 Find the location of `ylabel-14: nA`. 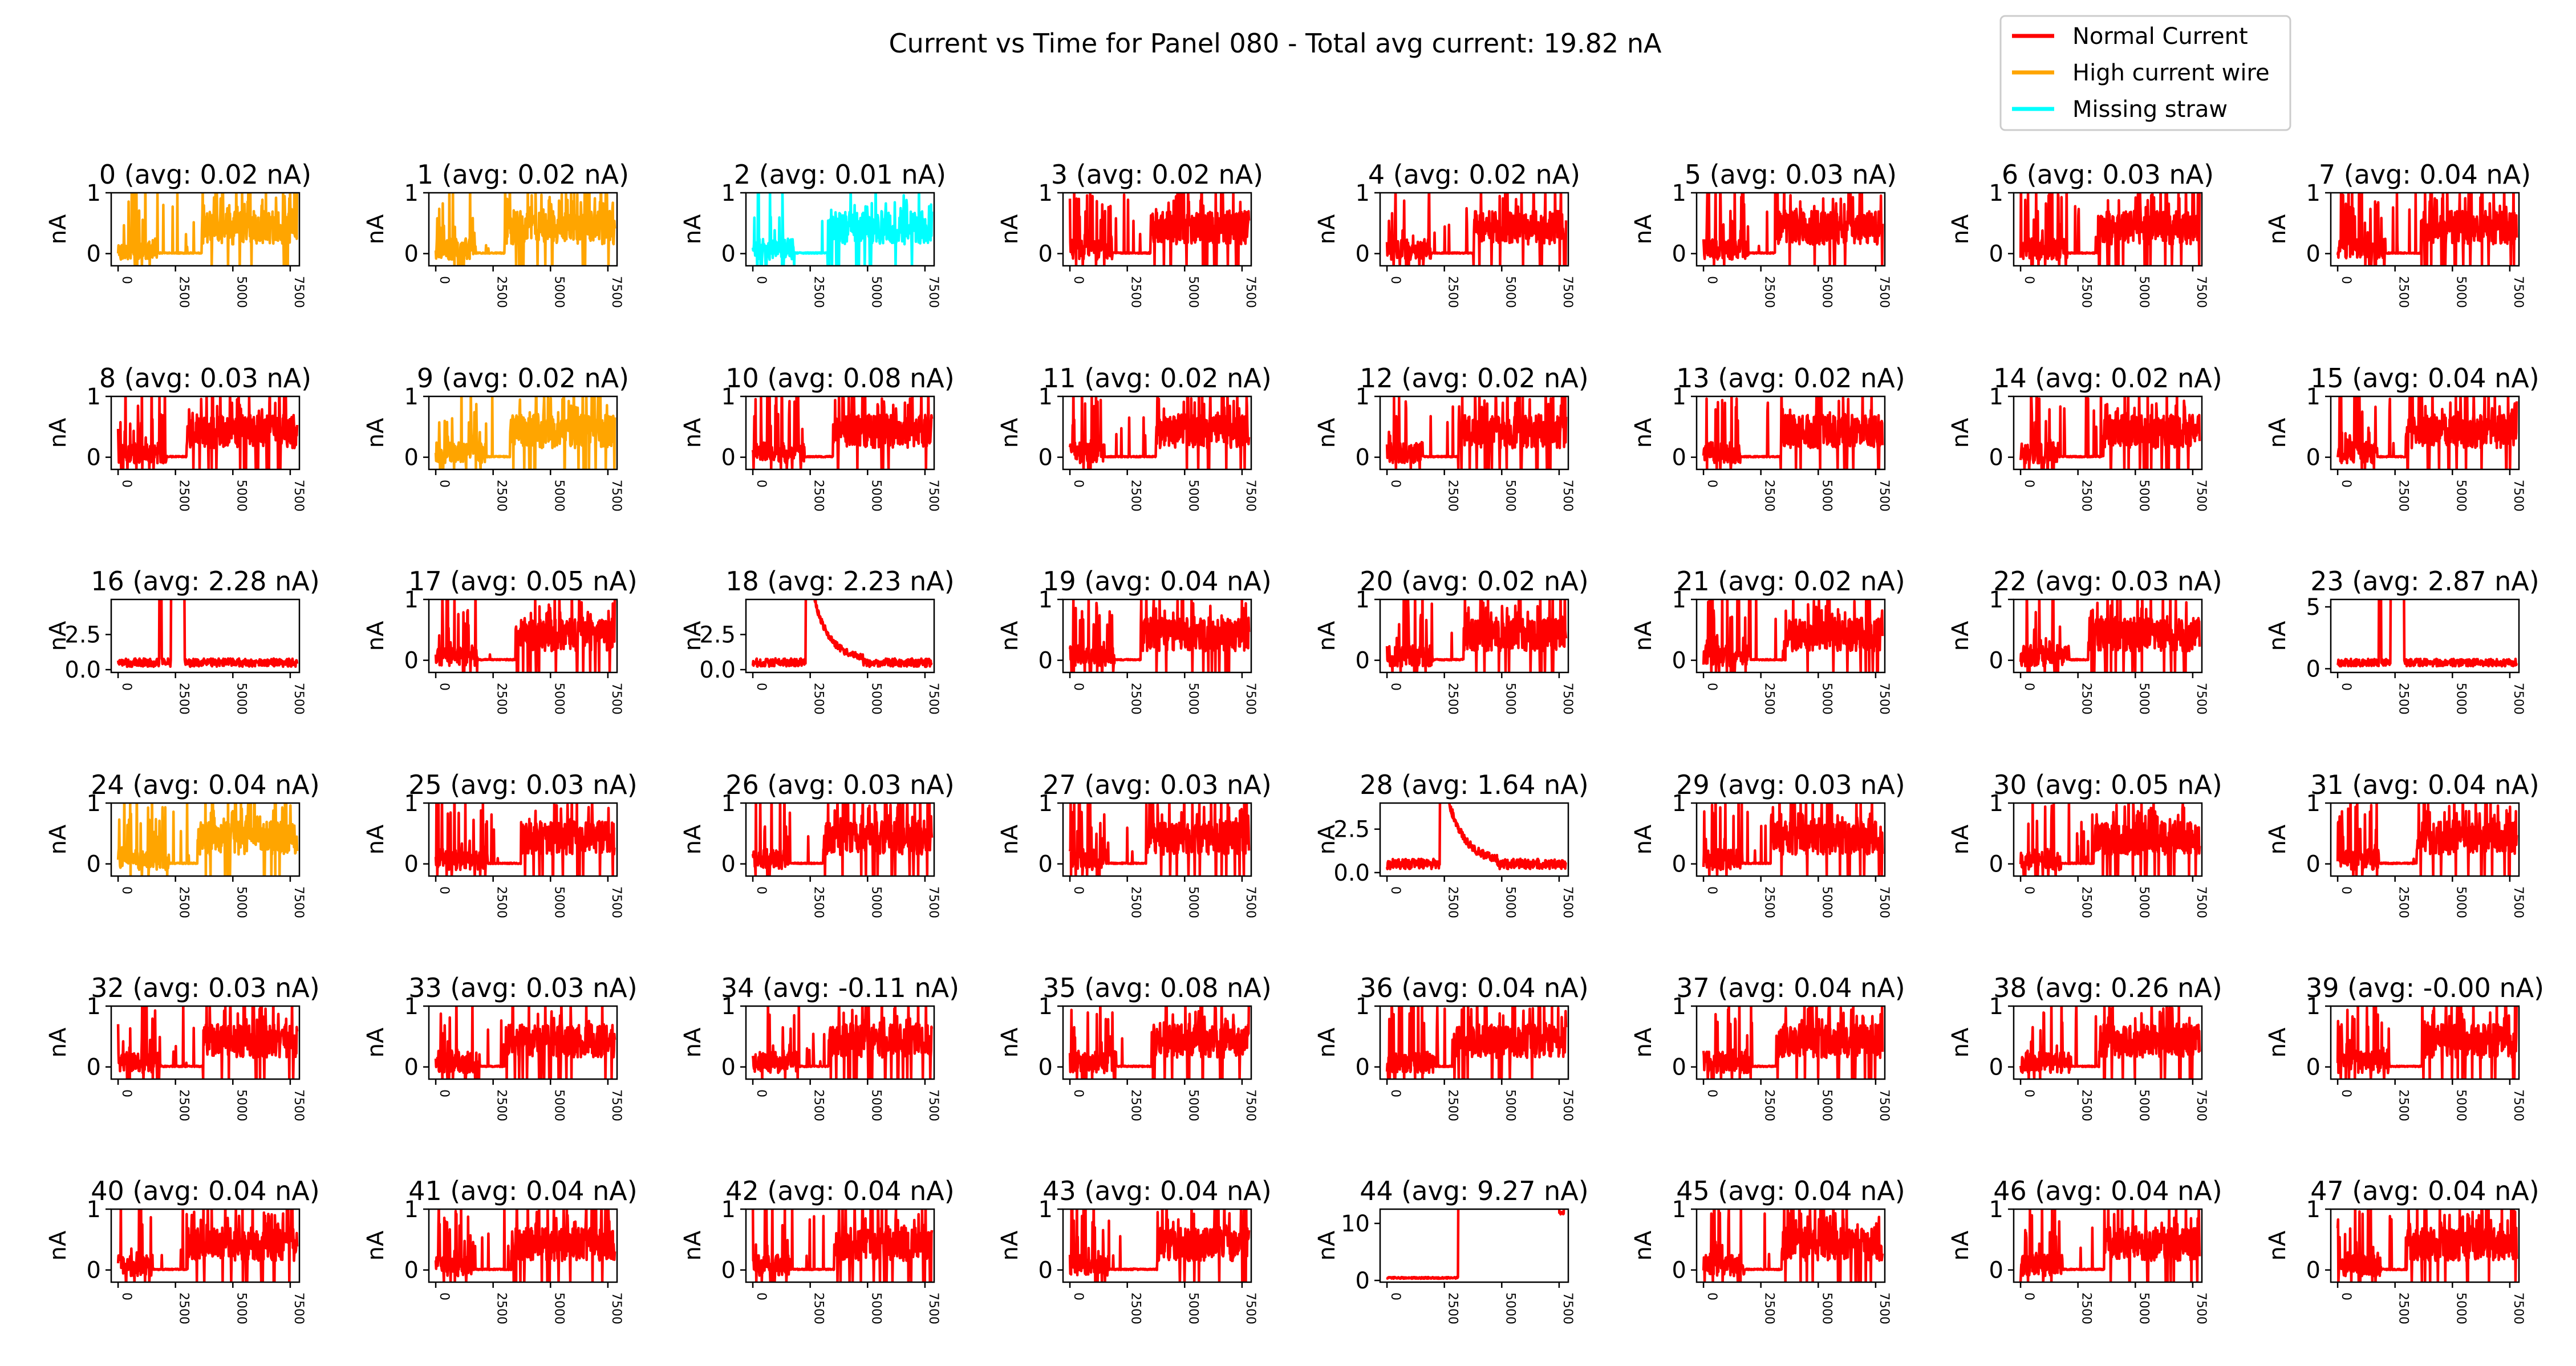

ylabel-14: nA is located at coordinates (1961, 432).